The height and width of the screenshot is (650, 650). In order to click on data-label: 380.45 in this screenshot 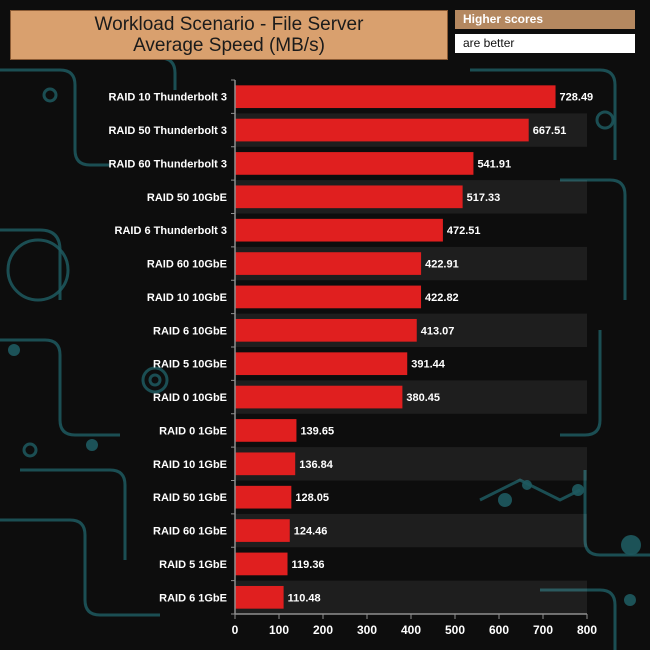, I will do `click(423, 398)`.